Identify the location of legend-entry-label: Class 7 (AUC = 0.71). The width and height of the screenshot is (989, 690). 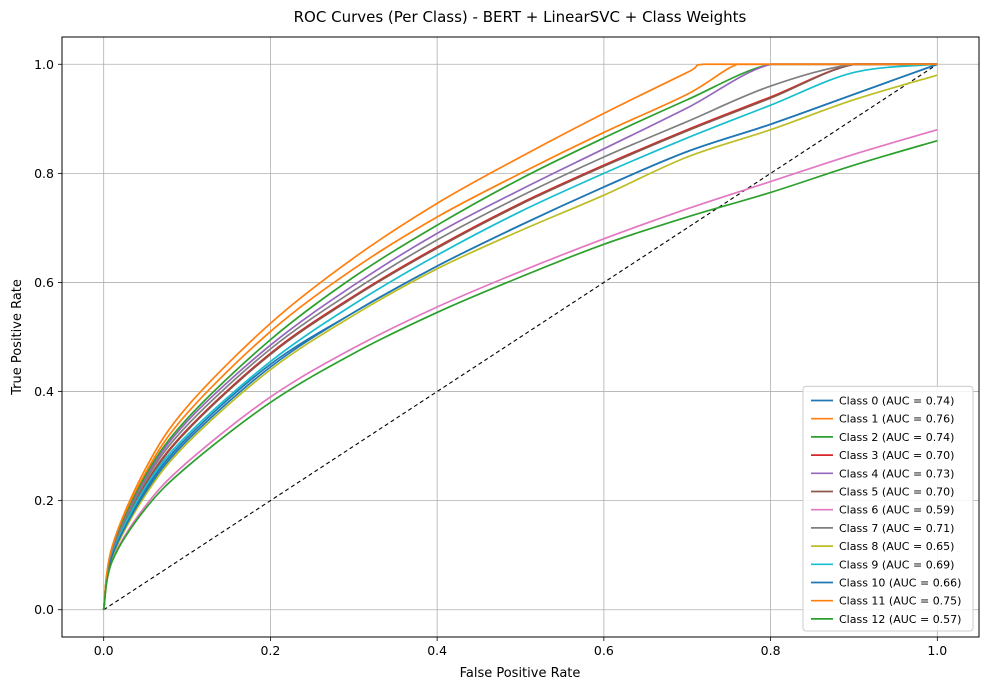
(896, 528).